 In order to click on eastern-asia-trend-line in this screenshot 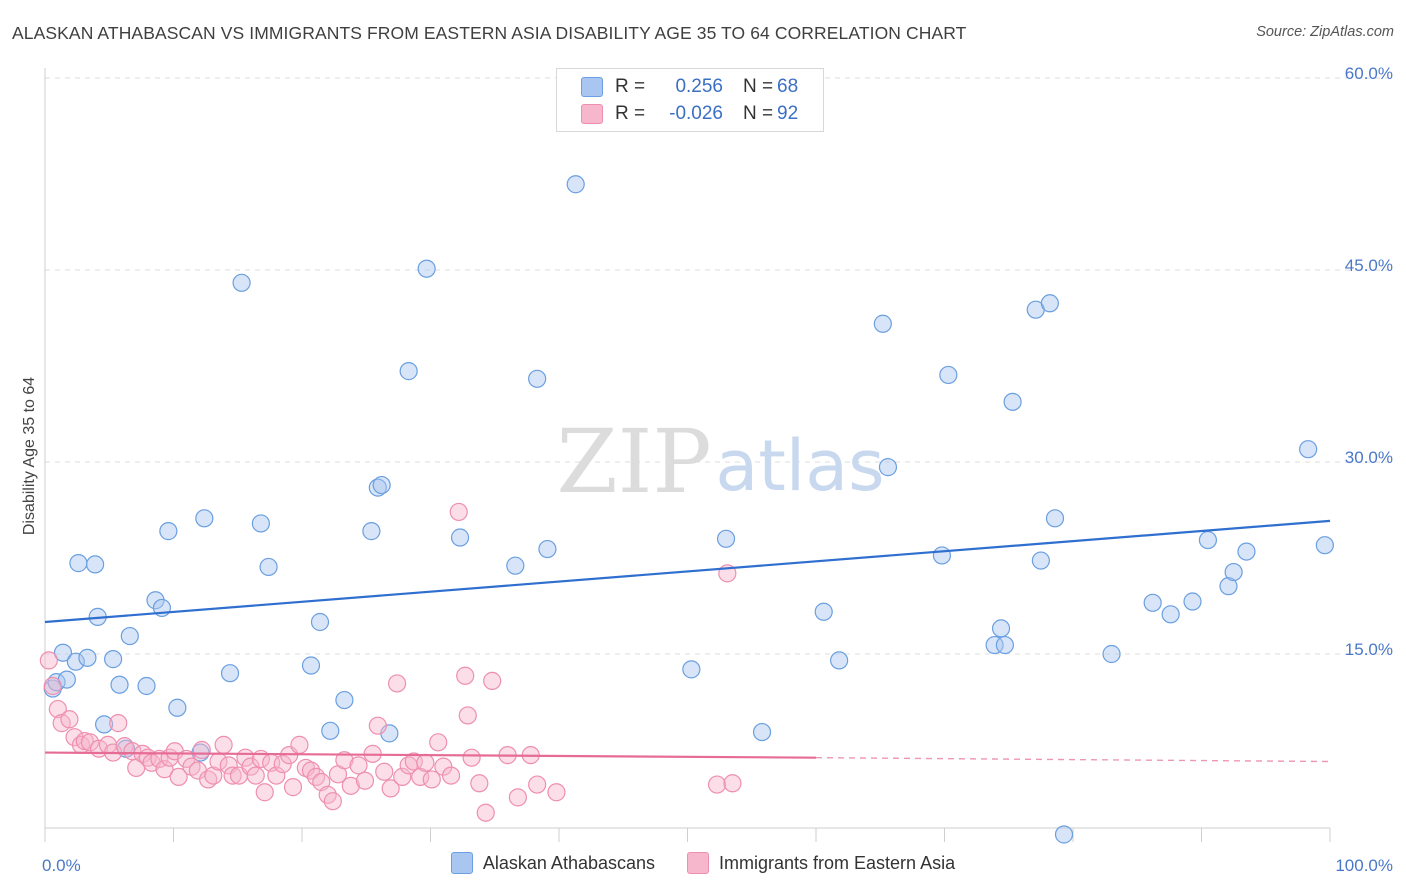, I will do `click(430, 755)`.